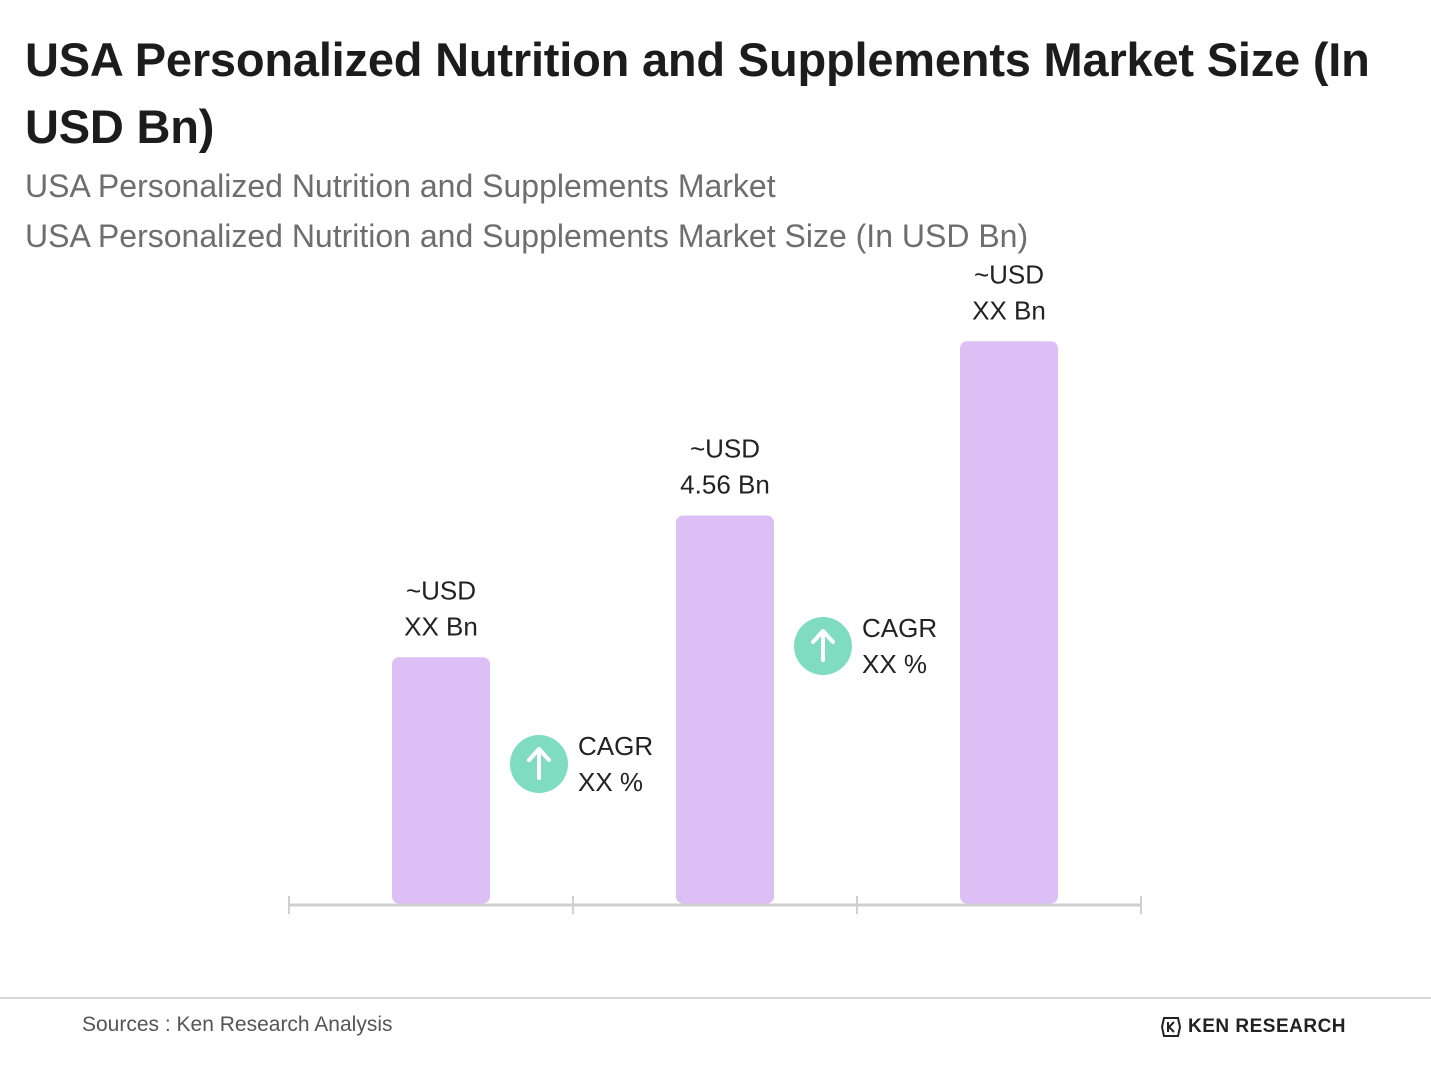 This screenshot has height=1073, width=1431. Describe the element at coordinates (715, 998) in the screenshot. I see `footer-divider` at that location.